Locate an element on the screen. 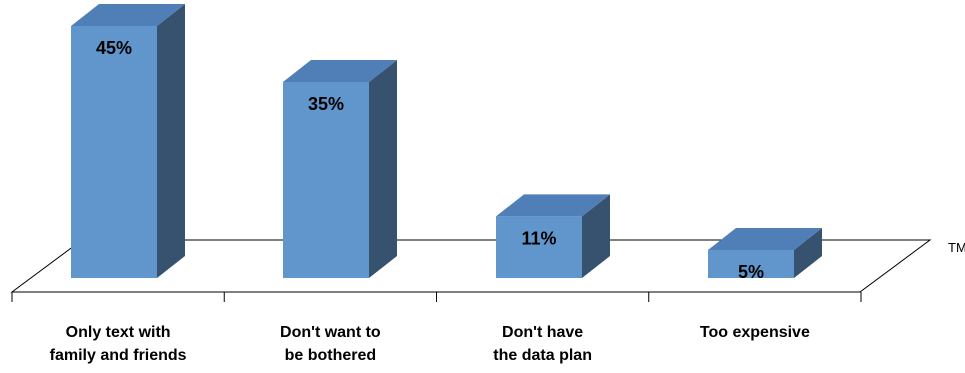  category-label: Too expensive is located at coordinates (755, 332).